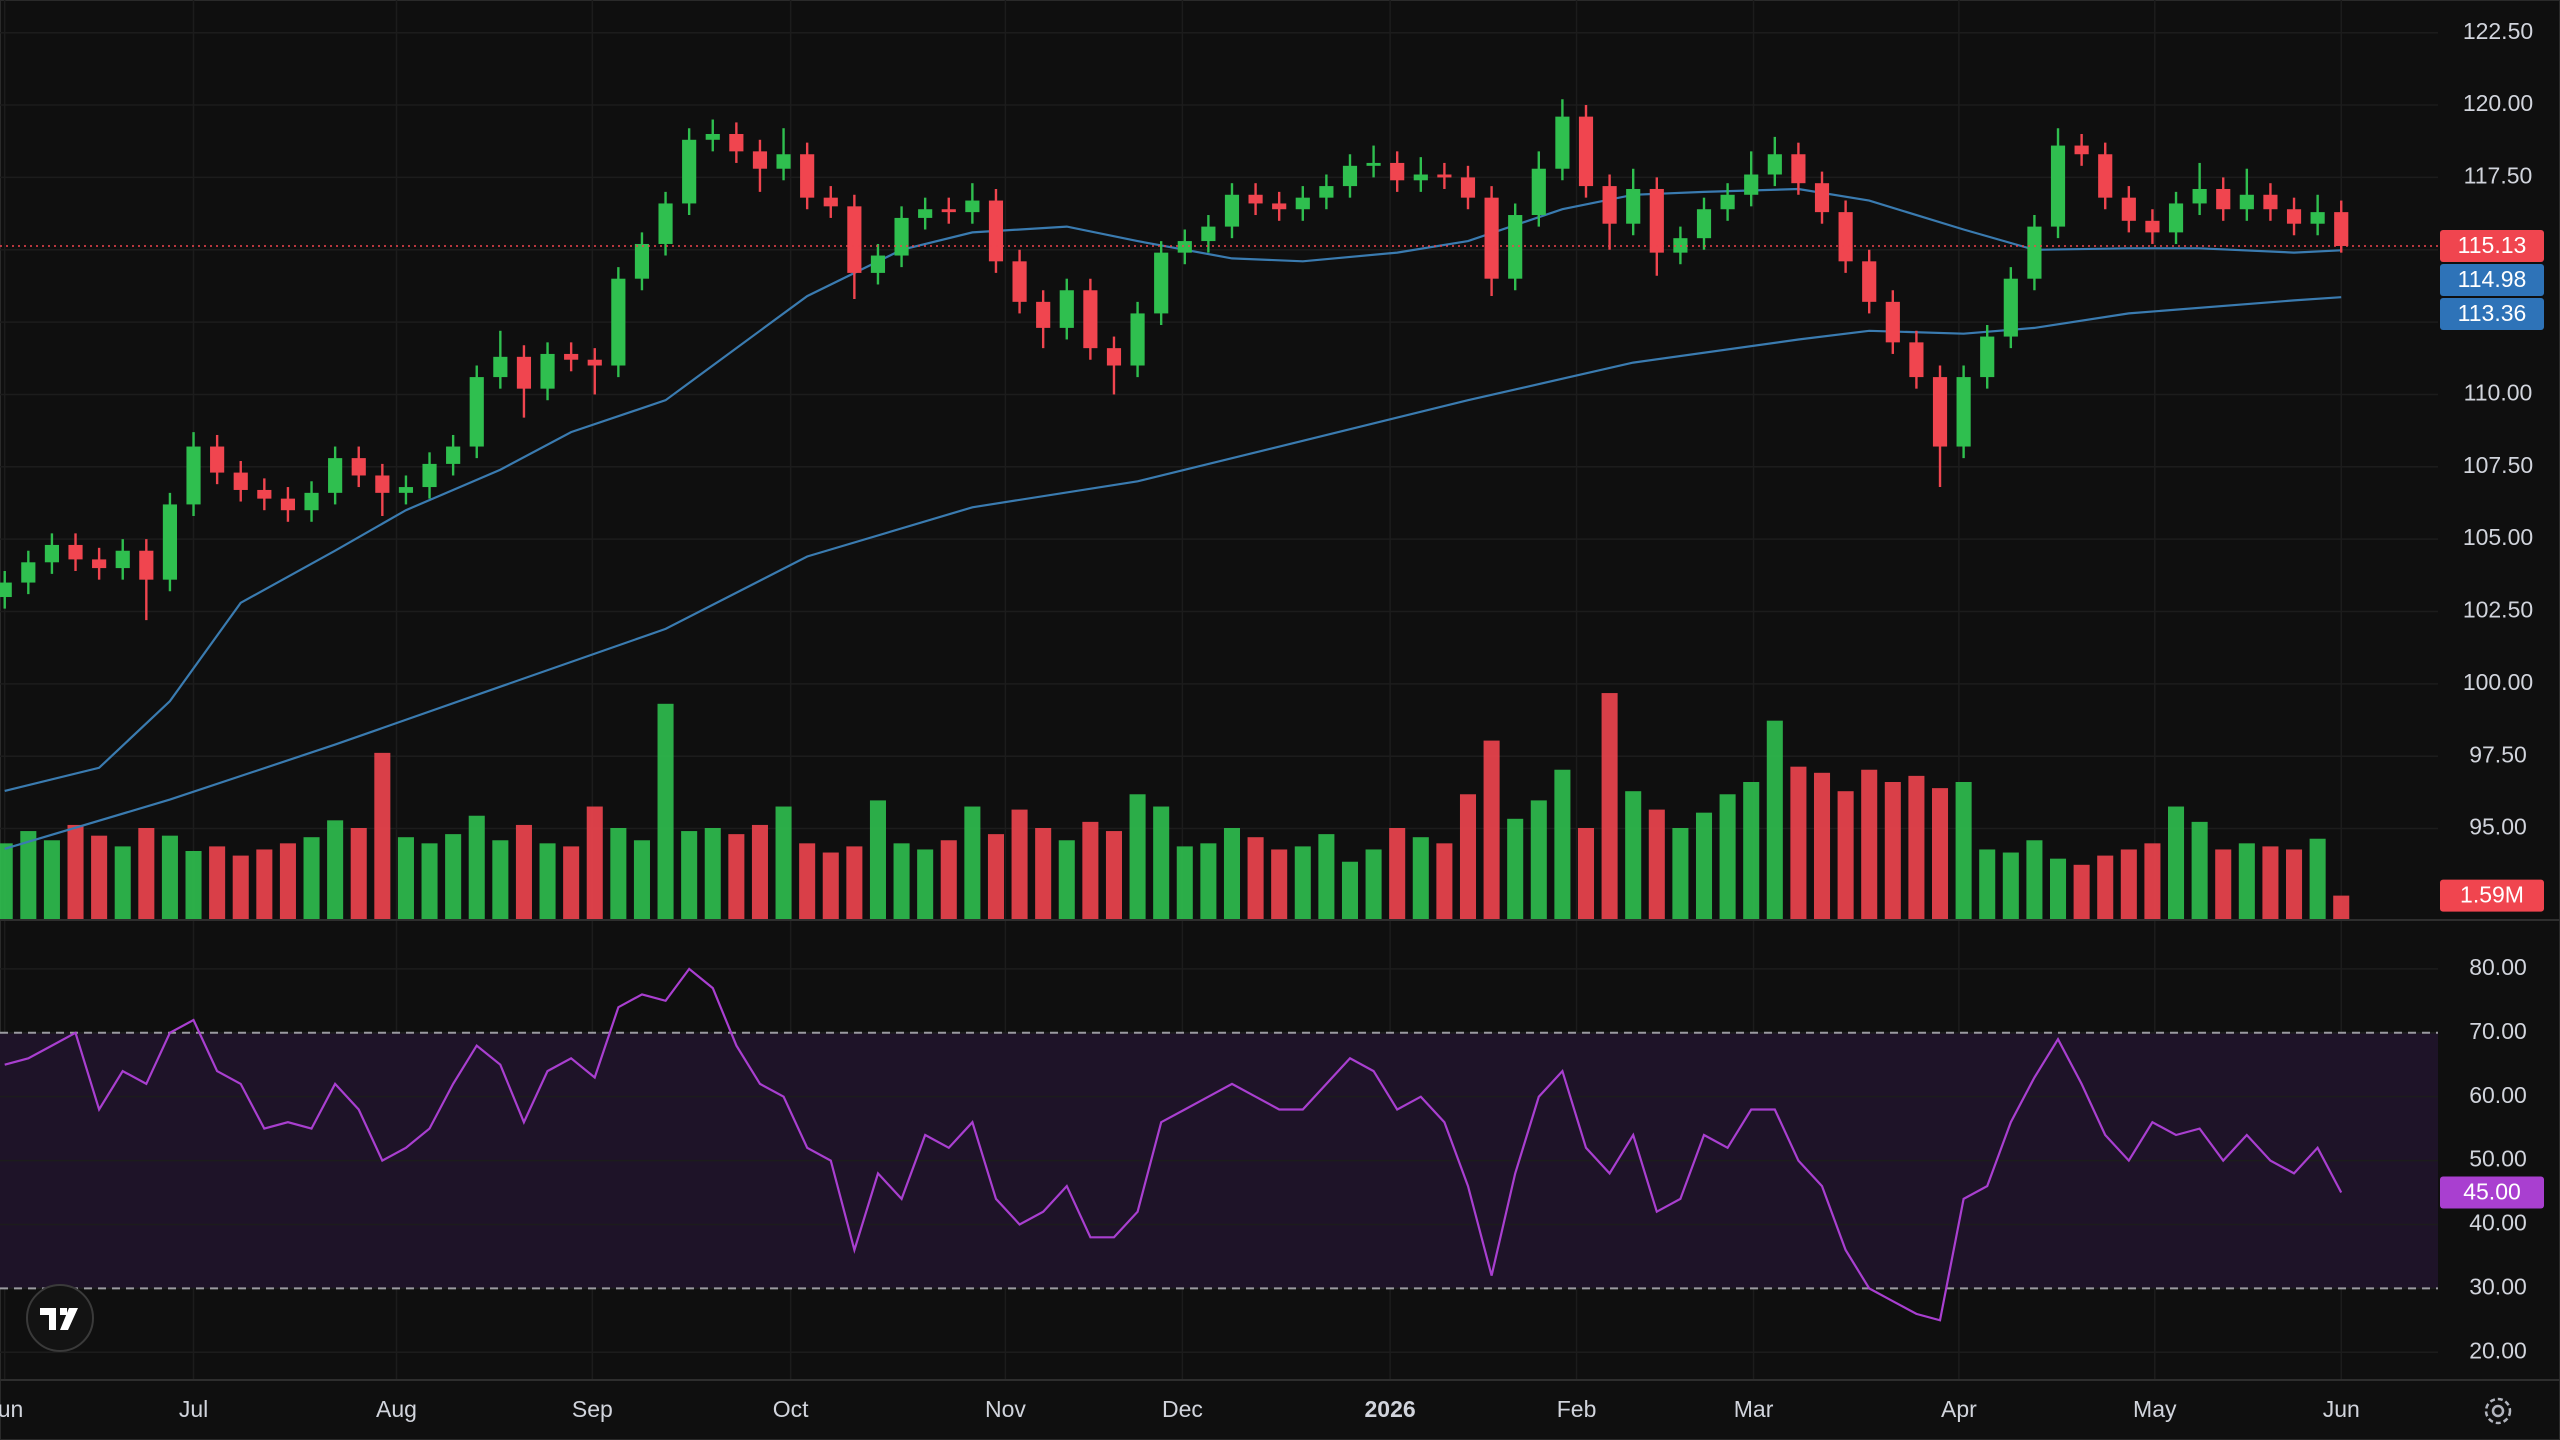 Image resolution: width=2560 pixels, height=1440 pixels. I want to click on volume-tag: 1.59M, so click(2492, 895).